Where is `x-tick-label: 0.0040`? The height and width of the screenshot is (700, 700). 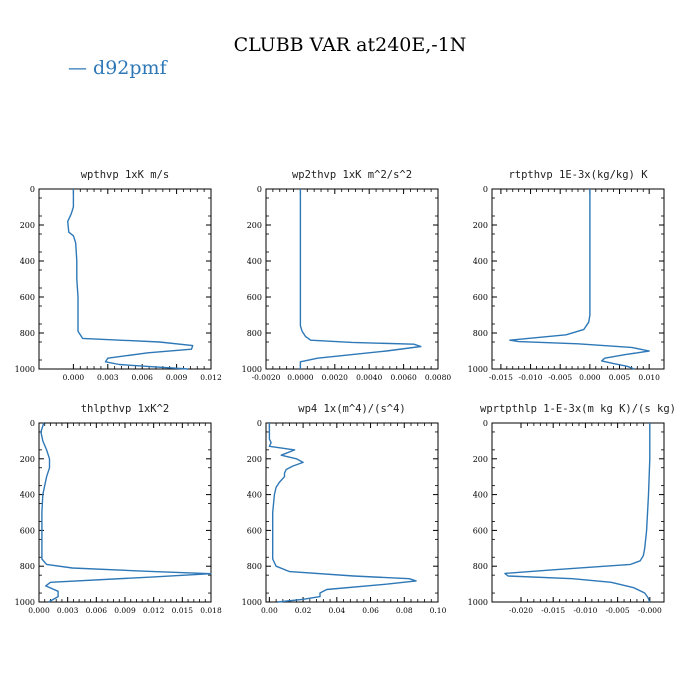 x-tick-label: 0.0040 is located at coordinates (369, 377).